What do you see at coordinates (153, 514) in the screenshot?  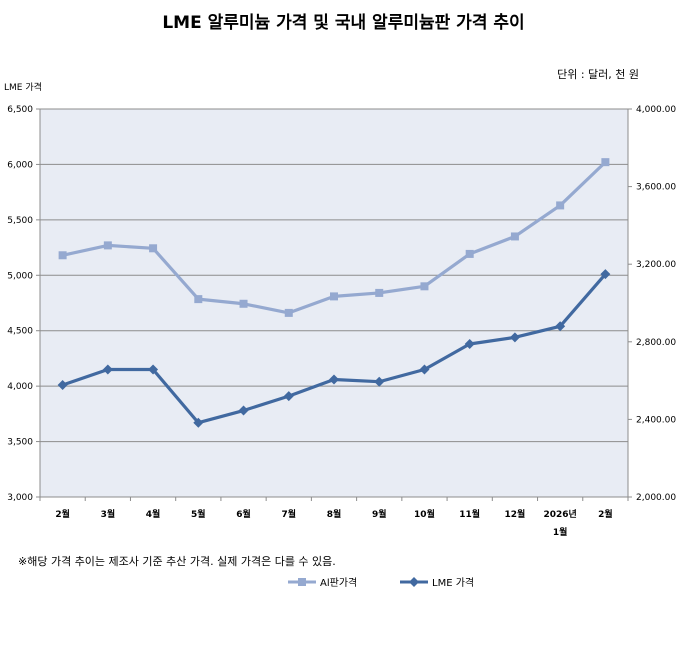 I see `x-axis-tick-label: 4월` at bounding box center [153, 514].